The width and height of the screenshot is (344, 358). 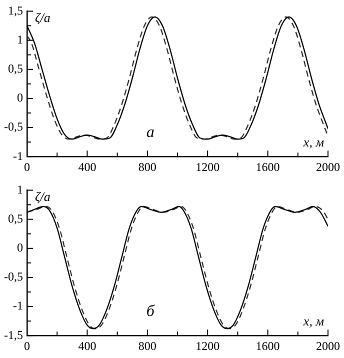 I want to click on annotation: б, so click(x=151, y=311).